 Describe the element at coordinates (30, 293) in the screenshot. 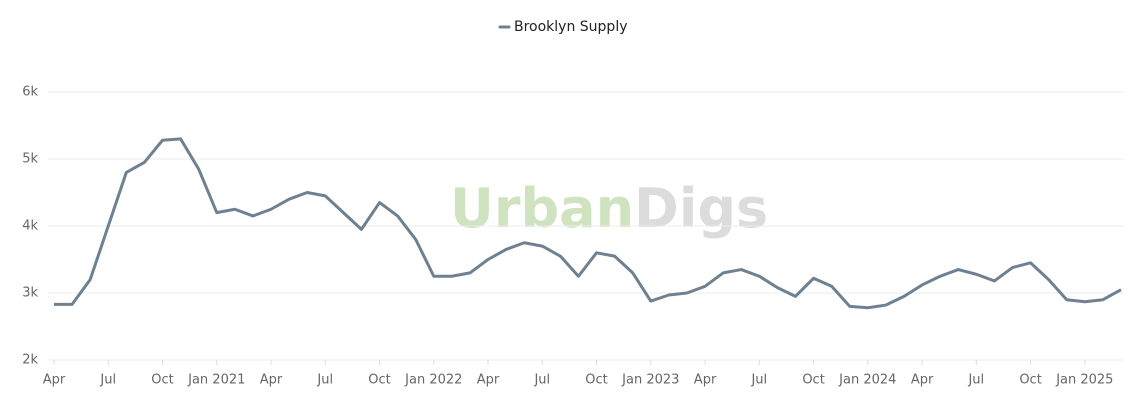

I see `y-tick-label: 3k` at that location.